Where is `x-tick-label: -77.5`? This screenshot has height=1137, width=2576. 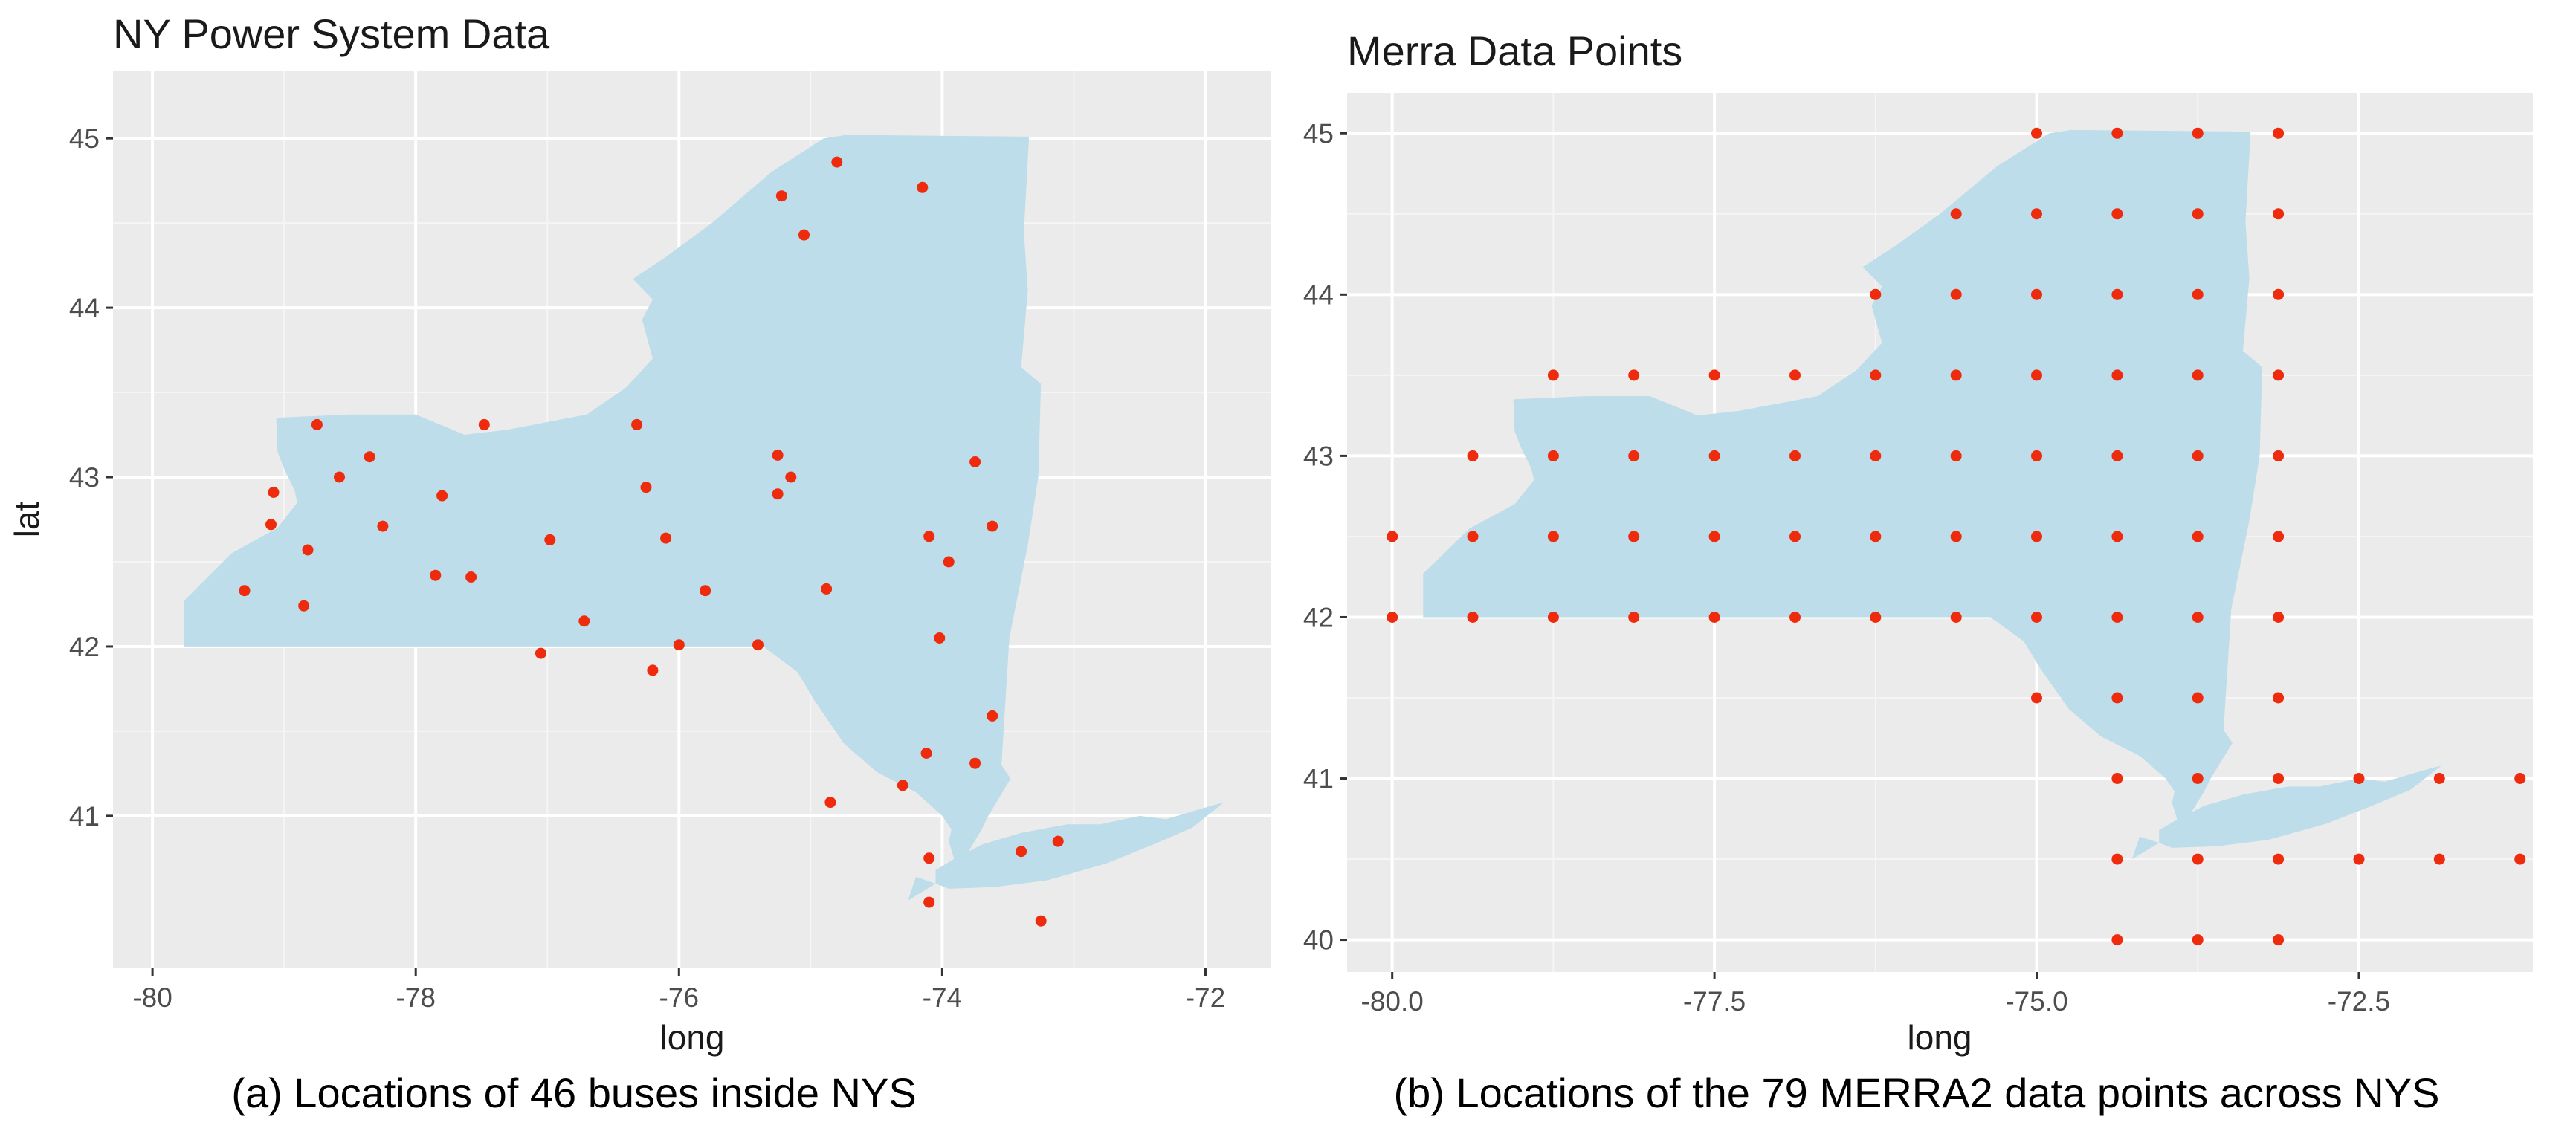
x-tick-label: -77.5 is located at coordinates (1714, 1002).